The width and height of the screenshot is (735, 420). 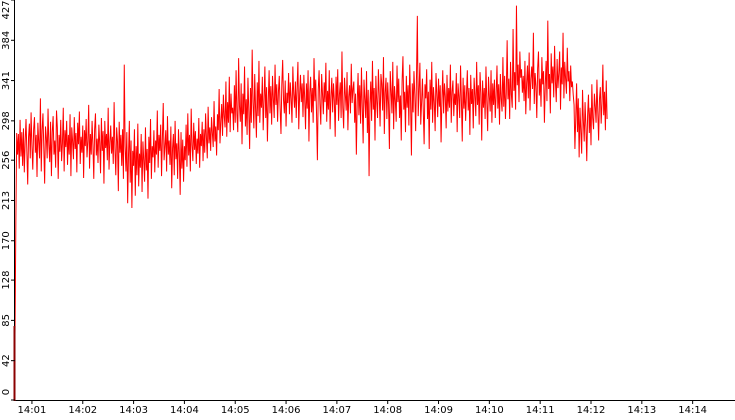 I want to click on x-tick-label: 14:01, so click(x=32, y=410).